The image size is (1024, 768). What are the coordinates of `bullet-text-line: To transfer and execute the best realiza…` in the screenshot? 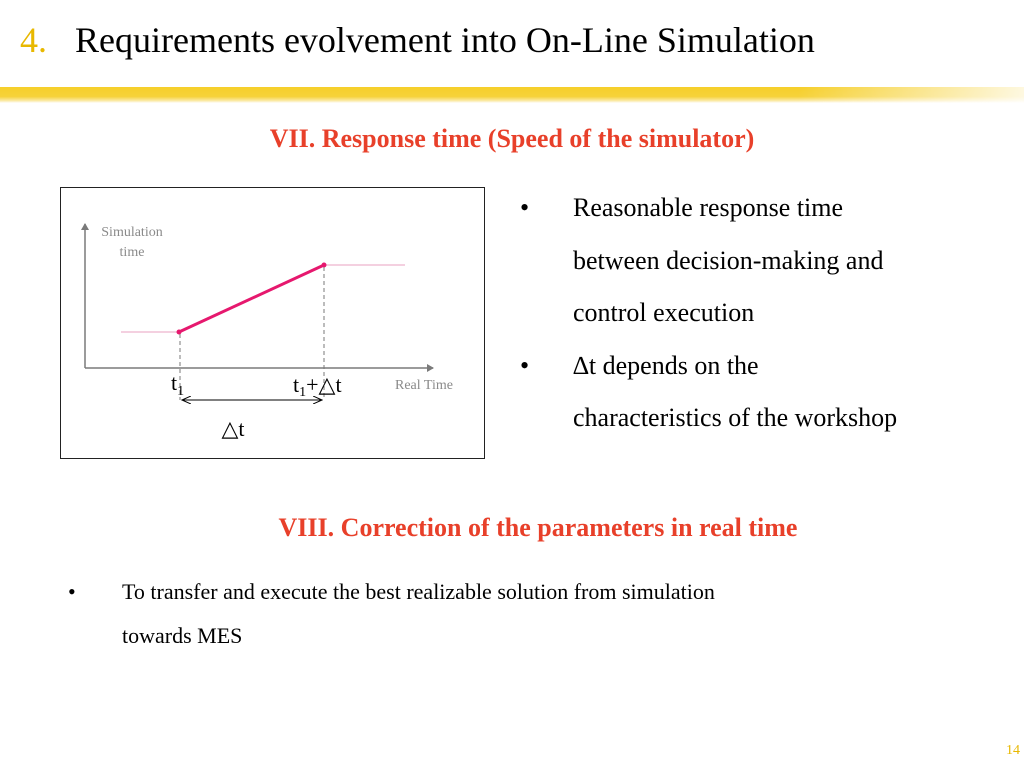 It's located at (418, 591).